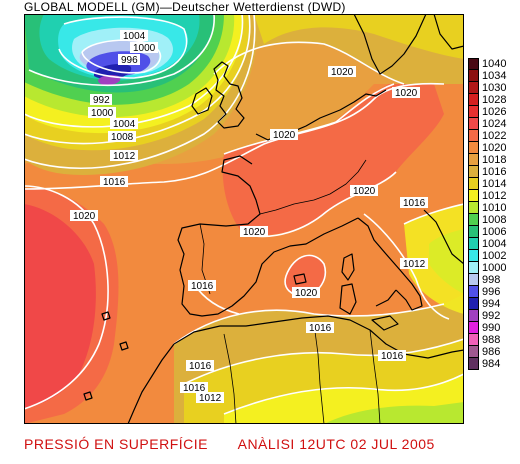  What do you see at coordinates (494, 232) in the screenshot?
I see `legend-entry: 1006` at bounding box center [494, 232].